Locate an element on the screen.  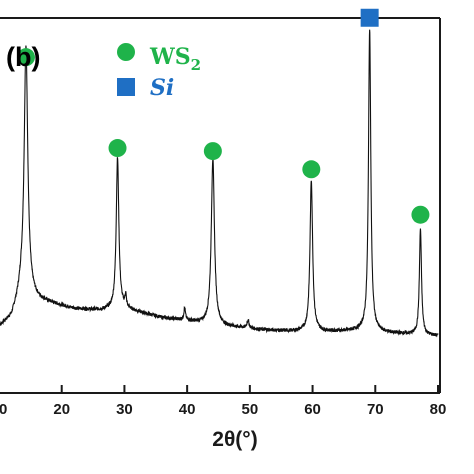
legend: WS2 Si is located at coordinates (159, 72).